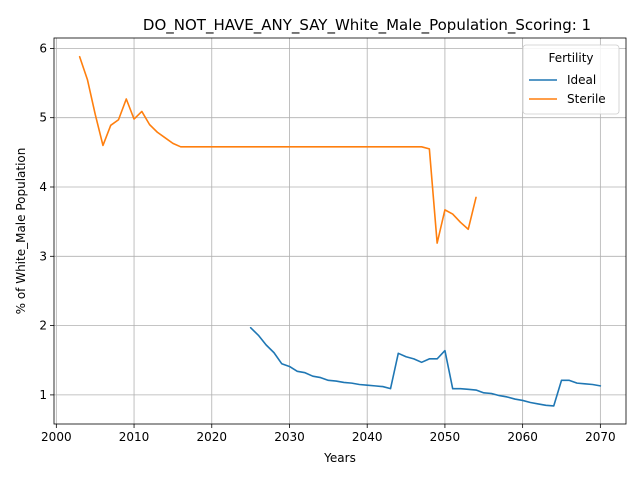  Describe the element at coordinates (600, 437) in the screenshot. I see `x-tick-label: 2070` at that location.